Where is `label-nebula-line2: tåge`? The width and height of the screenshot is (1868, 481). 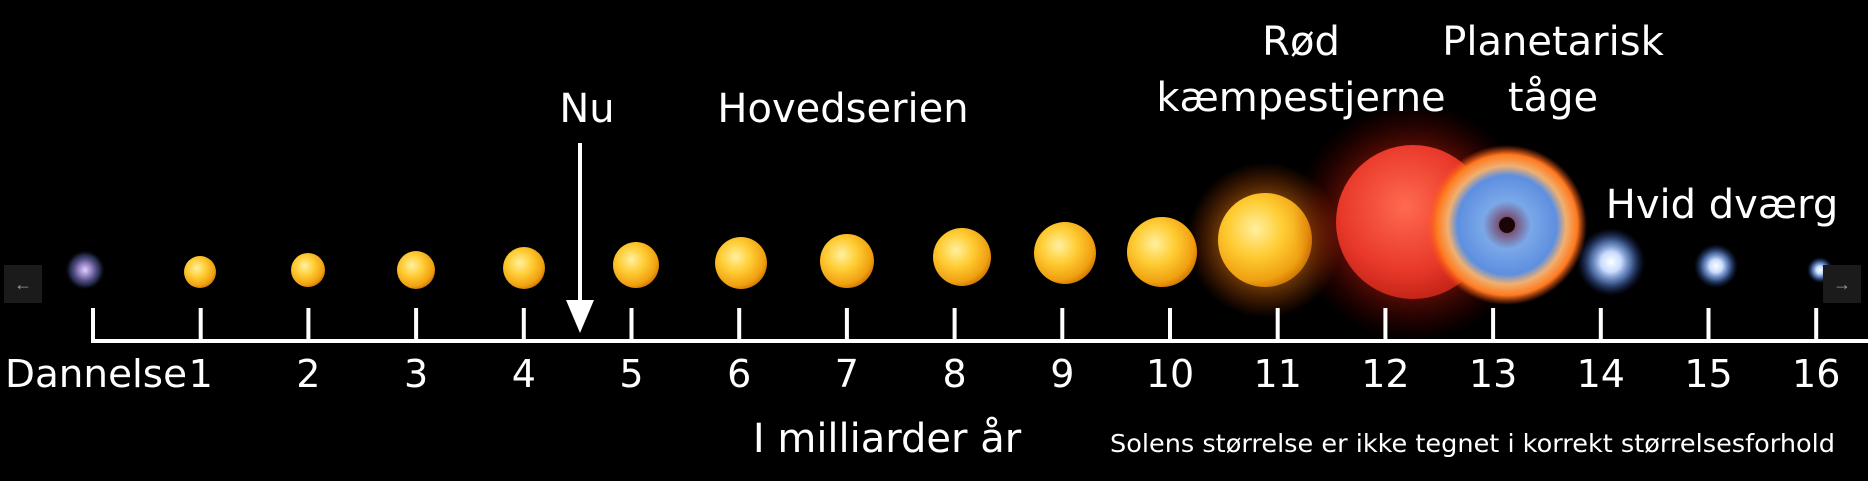
label-nebula-line2: tåge is located at coordinates (1553, 98).